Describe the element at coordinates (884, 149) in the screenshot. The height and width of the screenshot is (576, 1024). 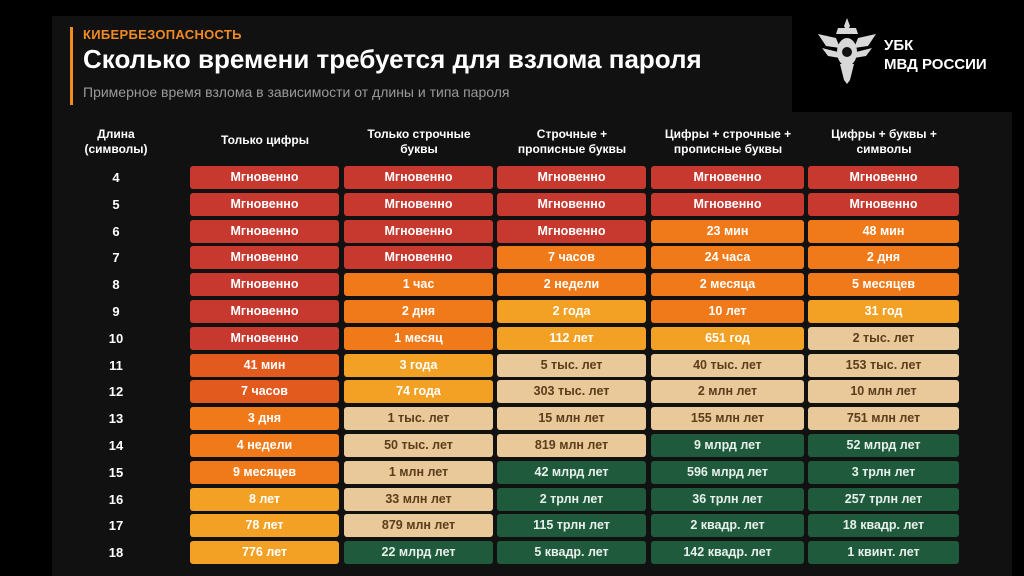
I see `column-header-line: символы` at that location.